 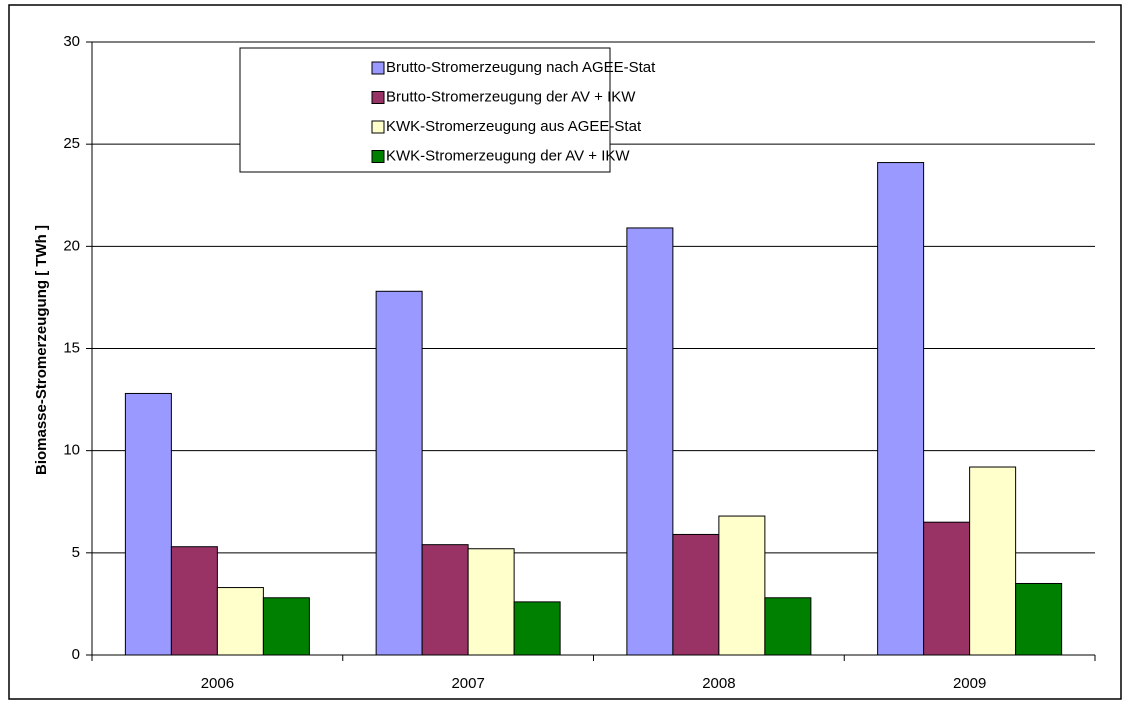 What do you see at coordinates (41, 350) in the screenshot?
I see `y-axis-label: Biomasse-Stromerzeugung [ TWh ]` at bounding box center [41, 350].